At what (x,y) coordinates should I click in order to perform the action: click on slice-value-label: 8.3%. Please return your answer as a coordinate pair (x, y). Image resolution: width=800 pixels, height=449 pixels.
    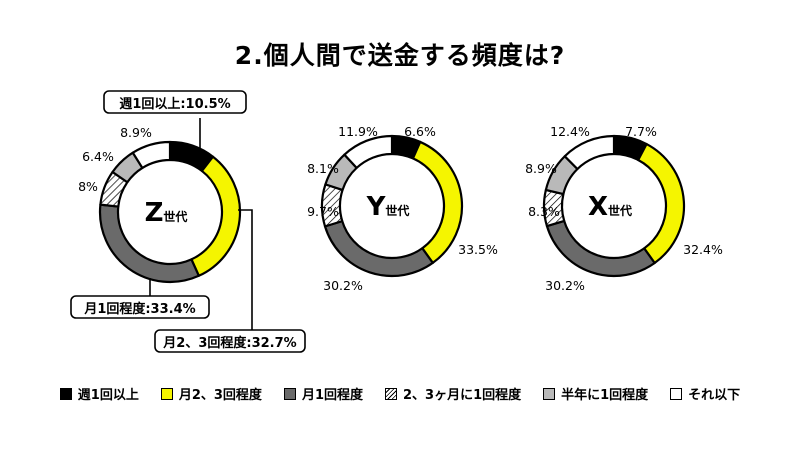
    Looking at the image, I should click on (544, 211).